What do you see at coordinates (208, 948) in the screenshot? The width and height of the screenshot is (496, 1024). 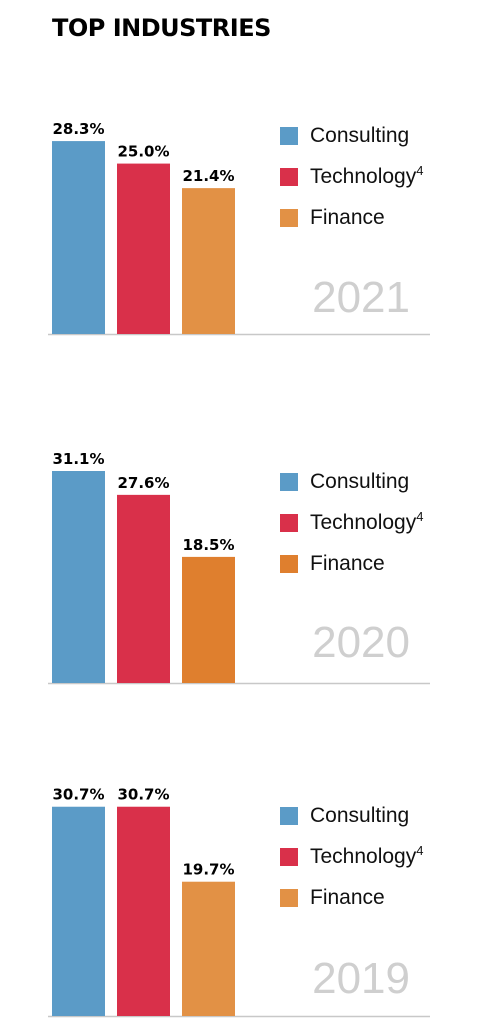 I see `bar-finance-2019` at bounding box center [208, 948].